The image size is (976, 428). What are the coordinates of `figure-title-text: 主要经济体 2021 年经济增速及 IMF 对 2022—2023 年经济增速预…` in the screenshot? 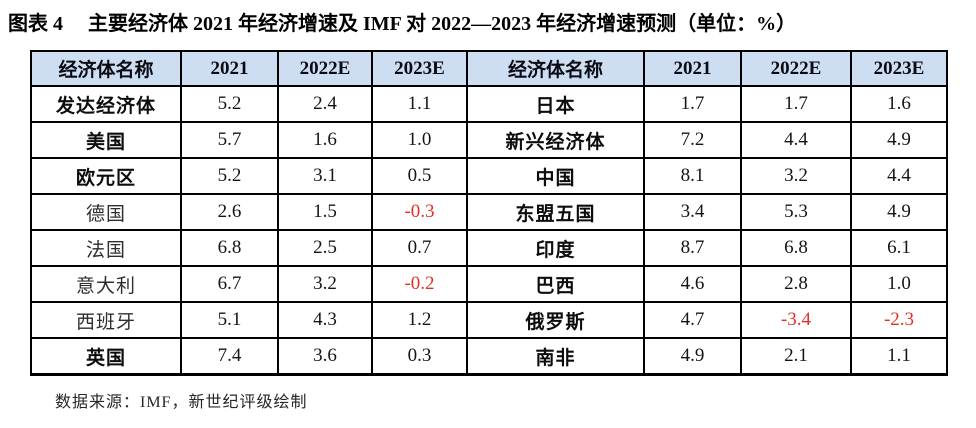 It's located at (442, 24).